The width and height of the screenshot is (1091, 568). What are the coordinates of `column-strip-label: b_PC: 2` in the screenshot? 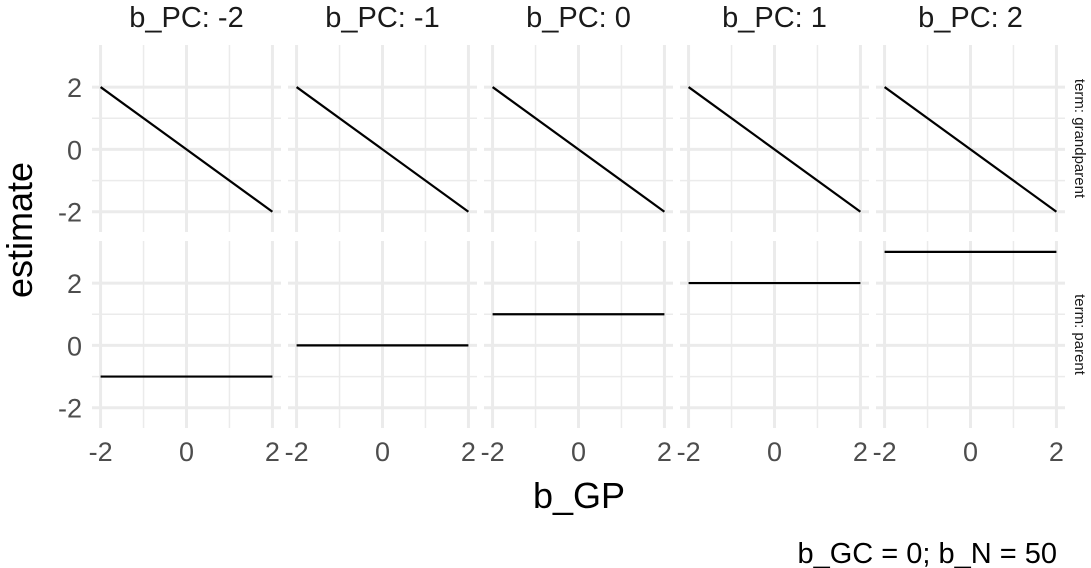 It's located at (970, 18).